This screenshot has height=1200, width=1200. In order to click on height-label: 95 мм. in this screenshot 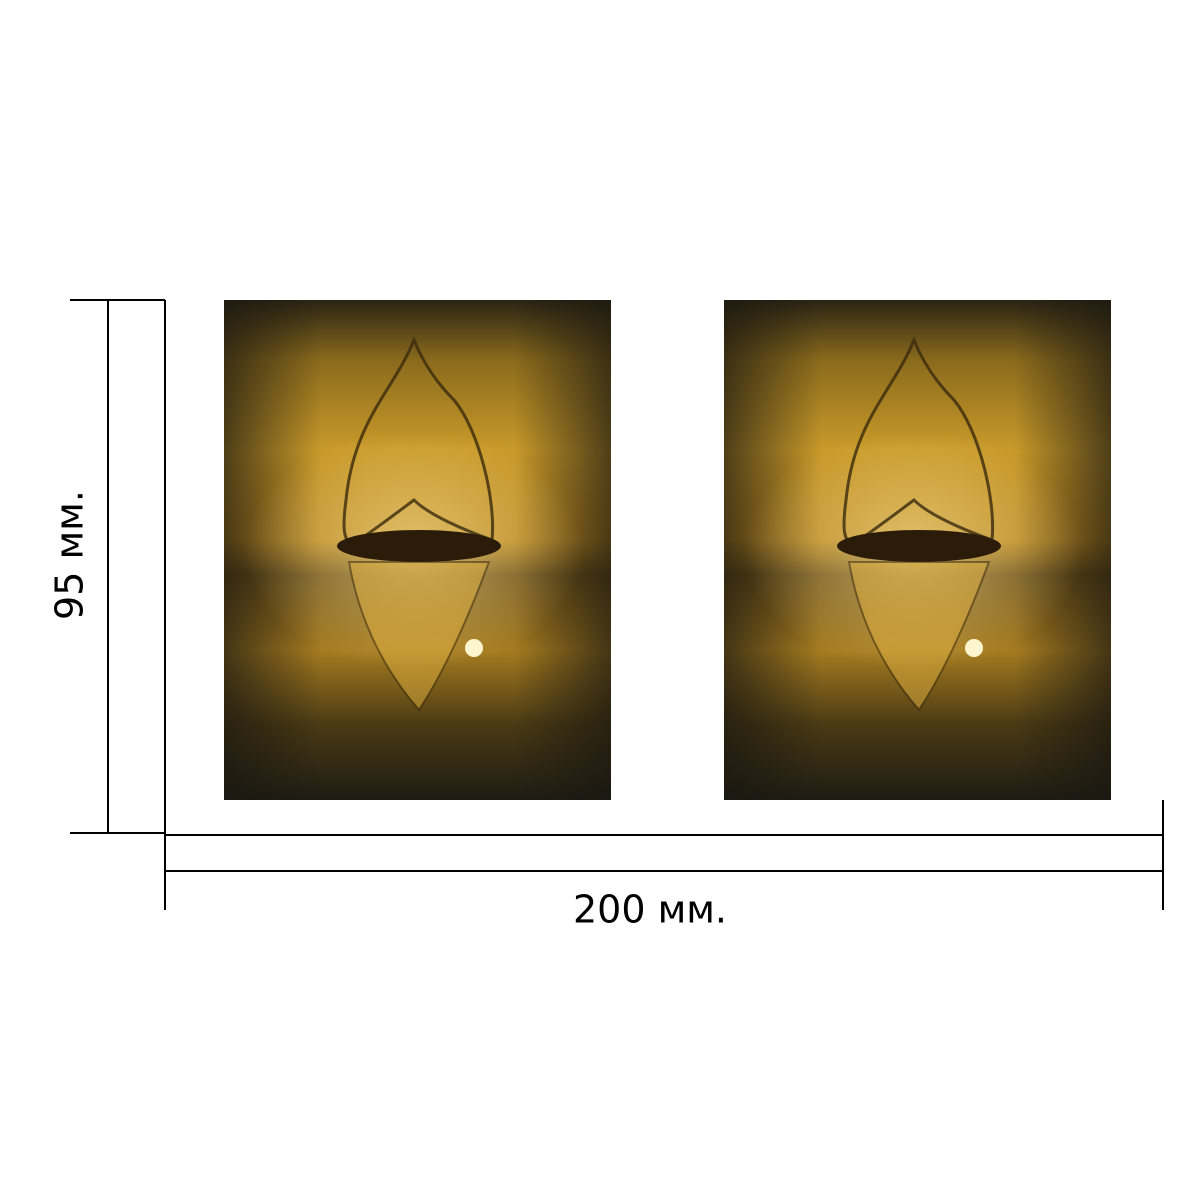, I will do `click(70, 555)`.